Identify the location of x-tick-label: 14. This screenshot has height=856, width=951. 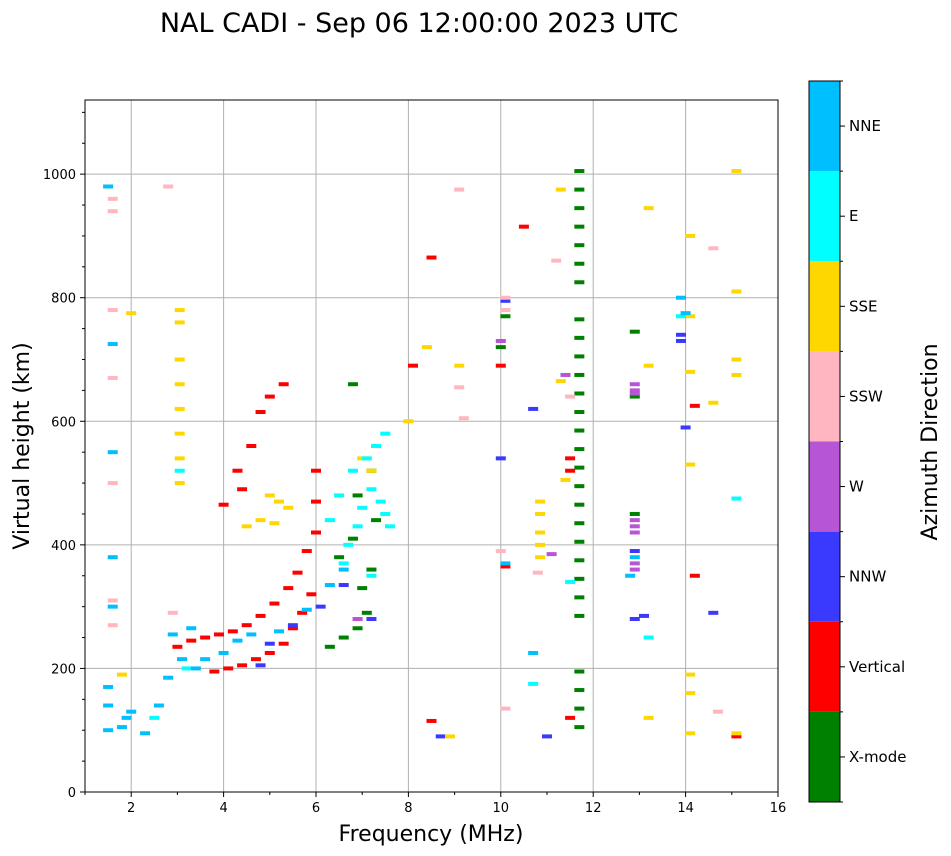
(685, 808).